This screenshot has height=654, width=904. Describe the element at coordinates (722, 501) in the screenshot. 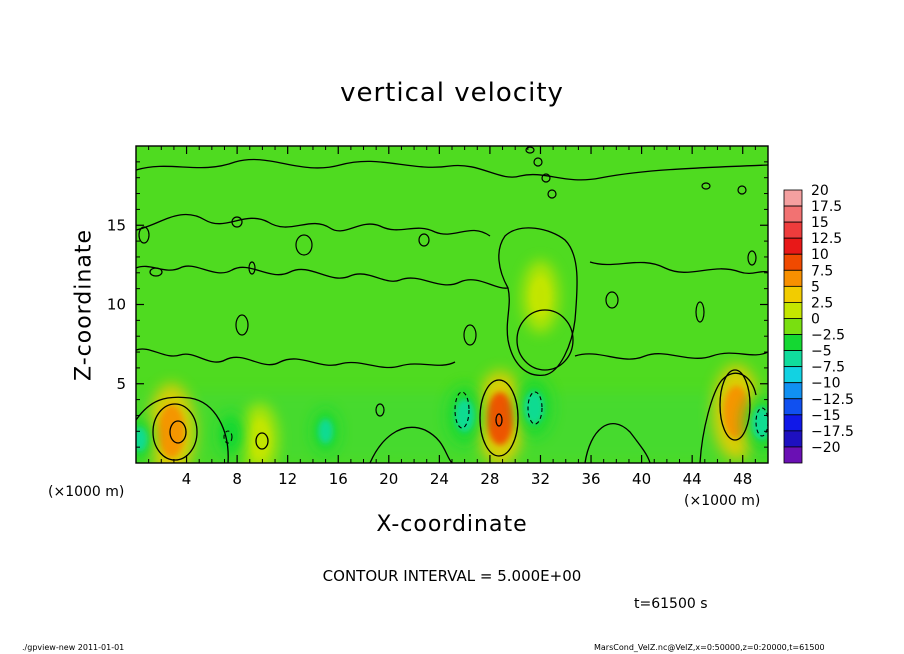

I see `x-unit-right: (×1000 m)` at that location.